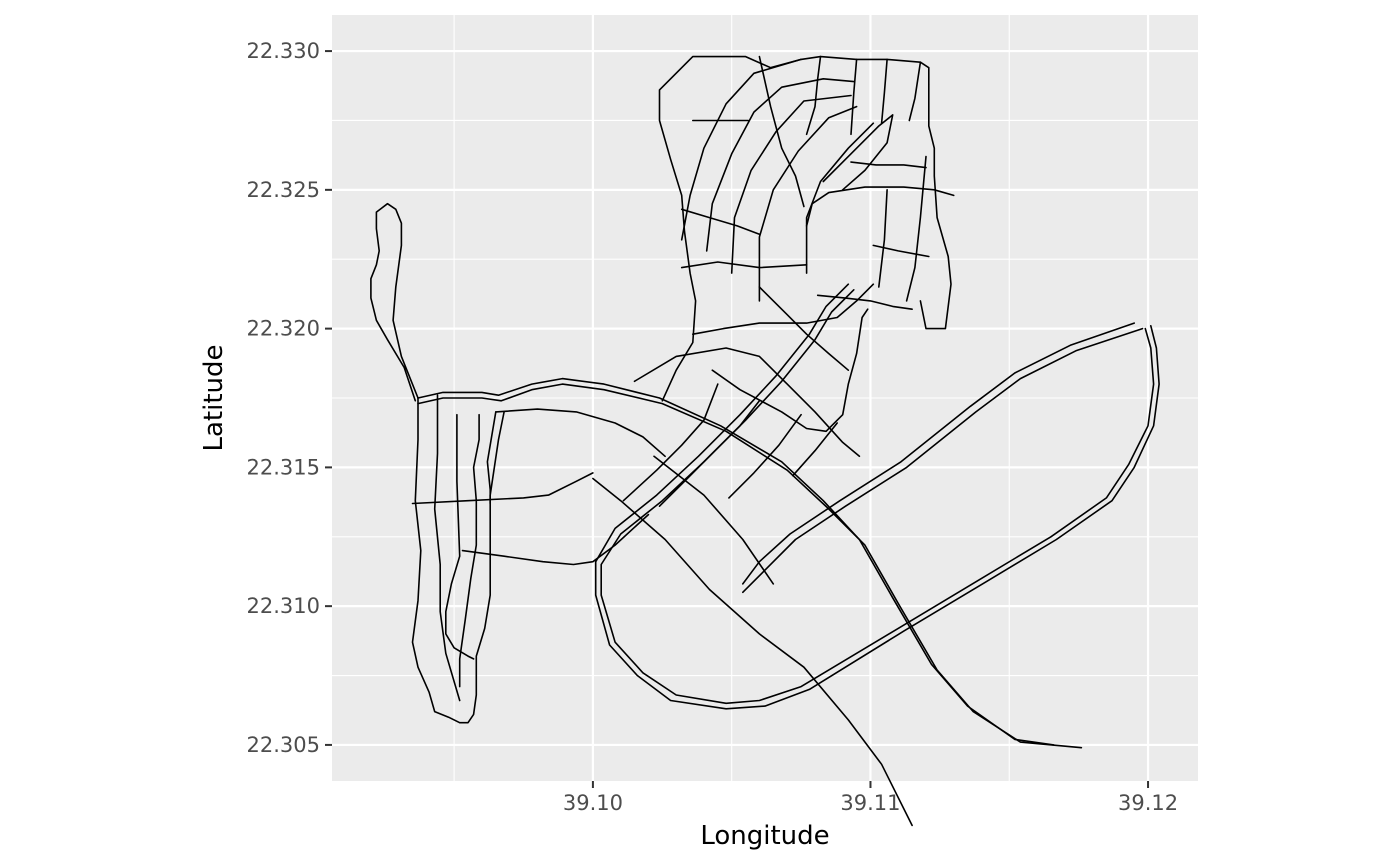 The image size is (1400, 865). What do you see at coordinates (1148, 803) in the screenshot?
I see `x-tick-label: 39.12` at bounding box center [1148, 803].